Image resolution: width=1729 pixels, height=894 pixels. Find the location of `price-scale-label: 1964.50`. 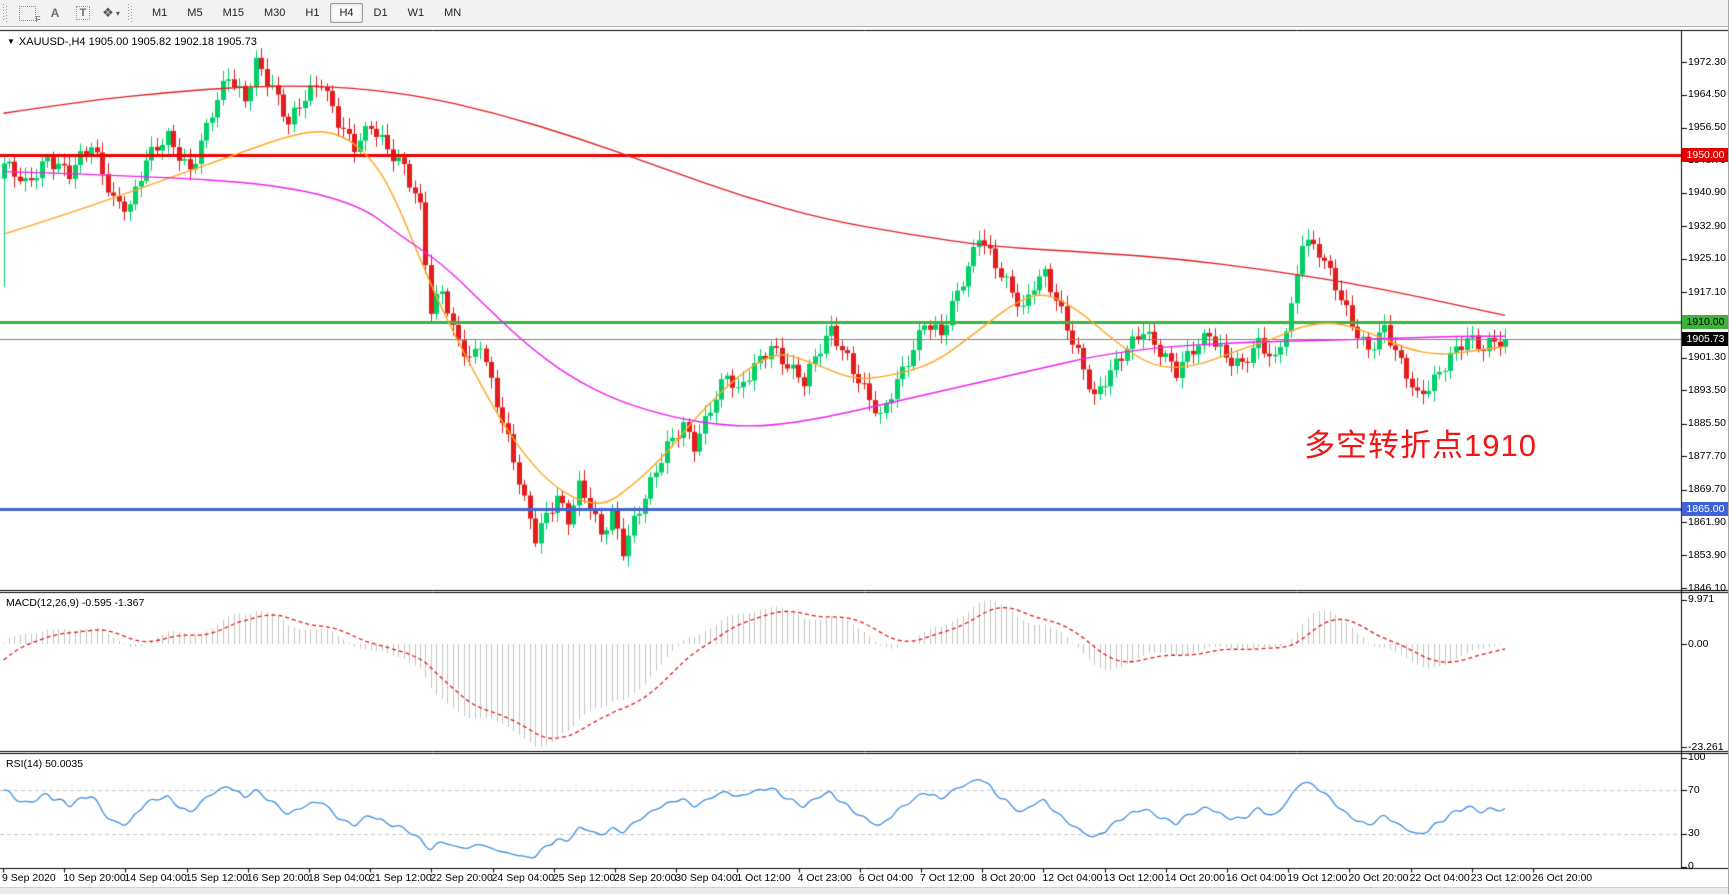

price-scale-label: 1964.50 is located at coordinates (1707, 94).